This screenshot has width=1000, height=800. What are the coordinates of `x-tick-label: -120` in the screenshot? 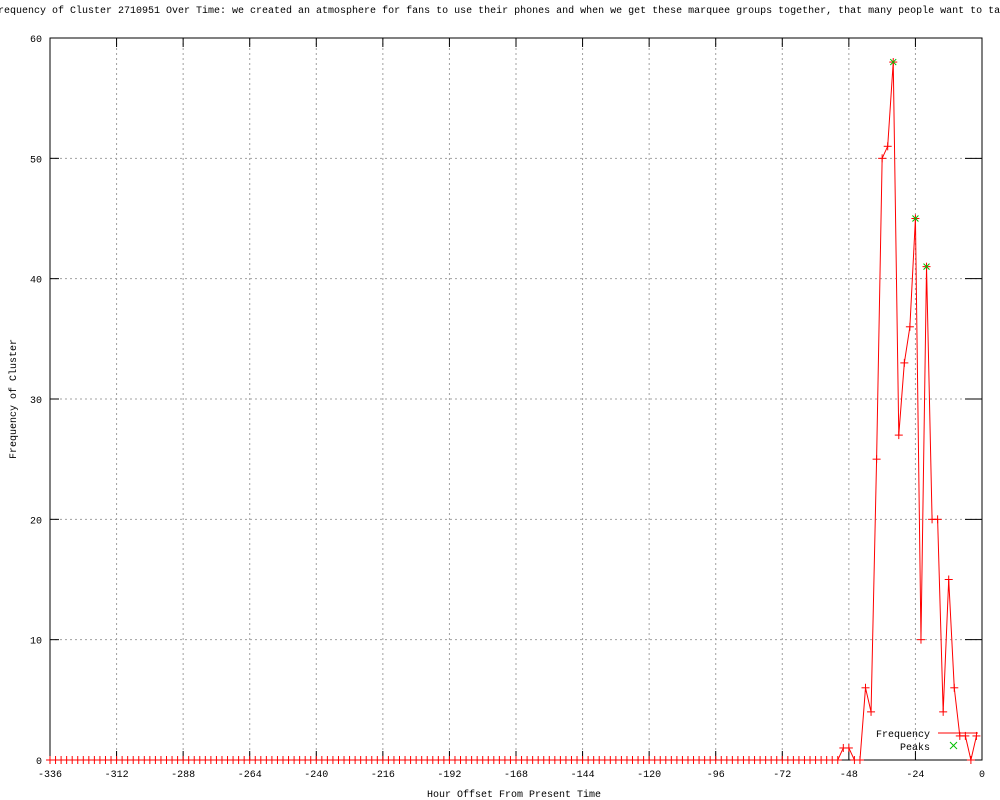 It's located at (649, 775).